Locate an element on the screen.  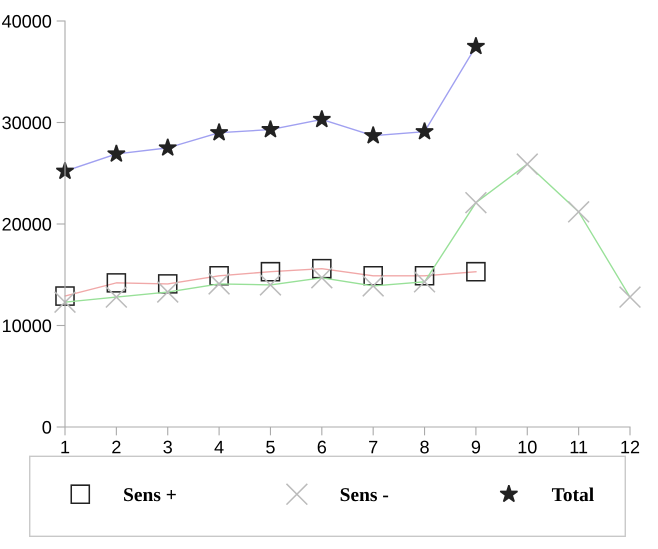
legend-label: Sens - is located at coordinates (364, 495).